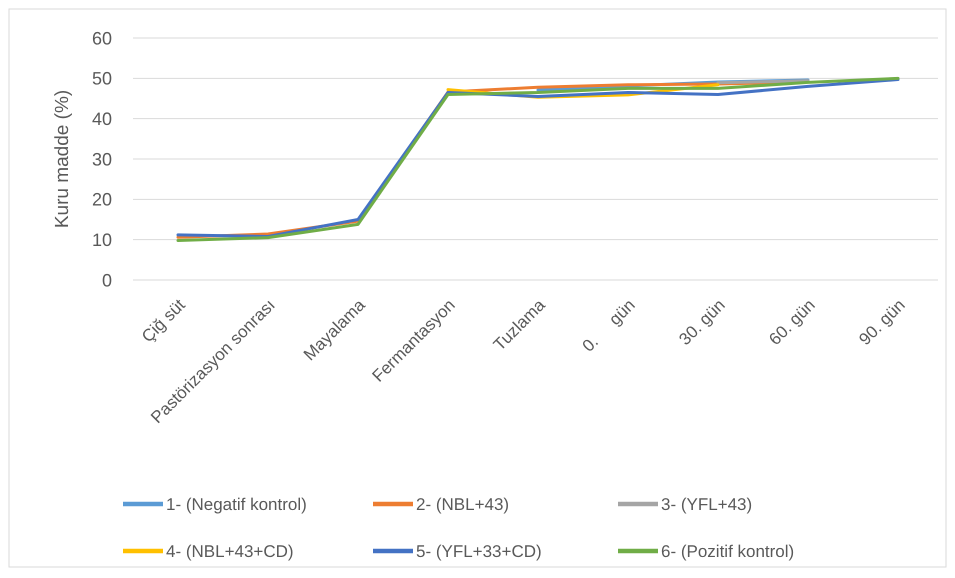 The width and height of the screenshot is (955, 578). What do you see at coordinates (102, 240) in the screenshot?
I see `y-tick-label: 10` at bounding box center [102, 240].